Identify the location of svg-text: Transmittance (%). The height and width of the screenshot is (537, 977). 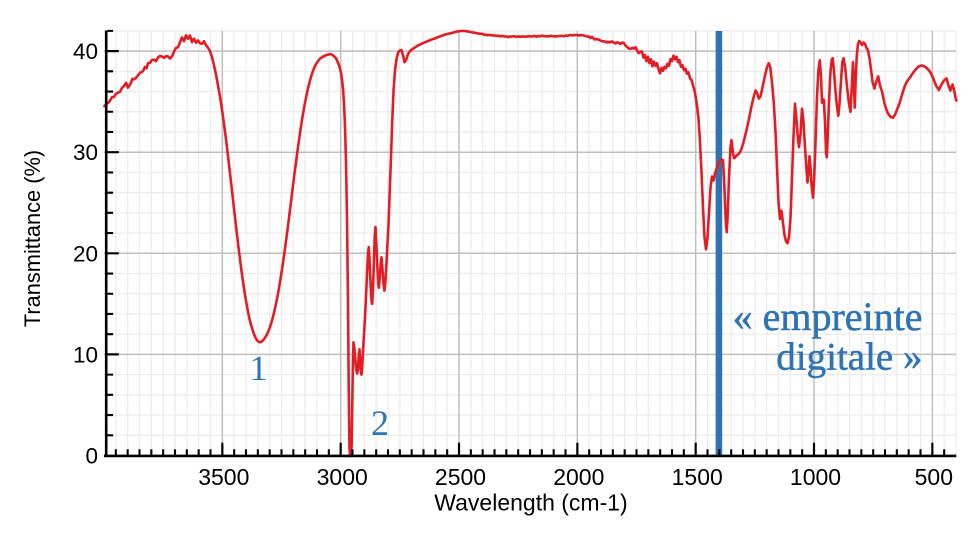
(32, 238).